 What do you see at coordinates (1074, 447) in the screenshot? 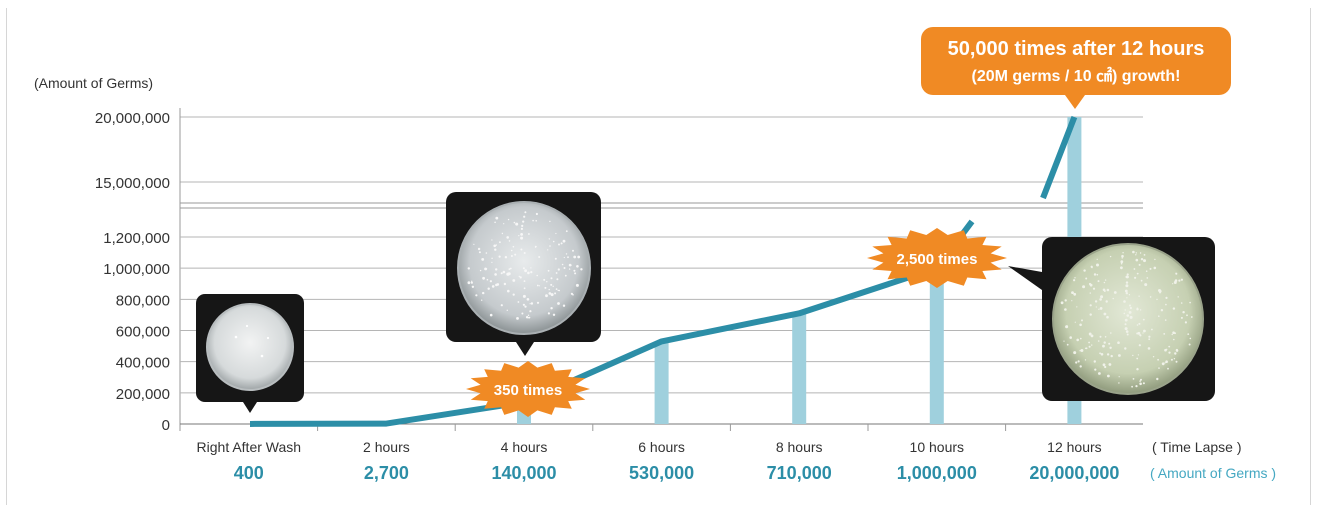
I see `x-category-label: 12 hours` at bounding box center [1074, 447].